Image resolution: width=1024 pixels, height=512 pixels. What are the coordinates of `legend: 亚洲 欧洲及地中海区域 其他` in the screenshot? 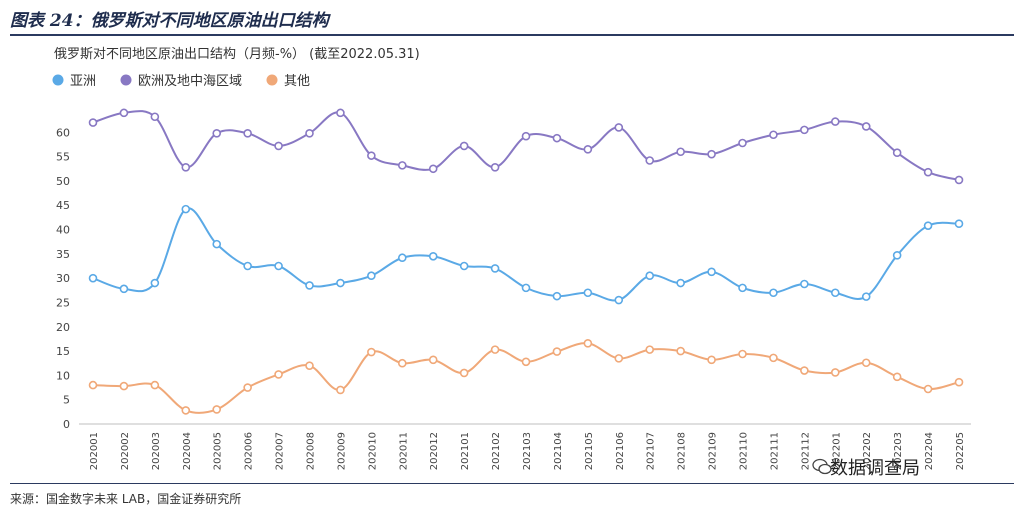 It's located at (181, 81).